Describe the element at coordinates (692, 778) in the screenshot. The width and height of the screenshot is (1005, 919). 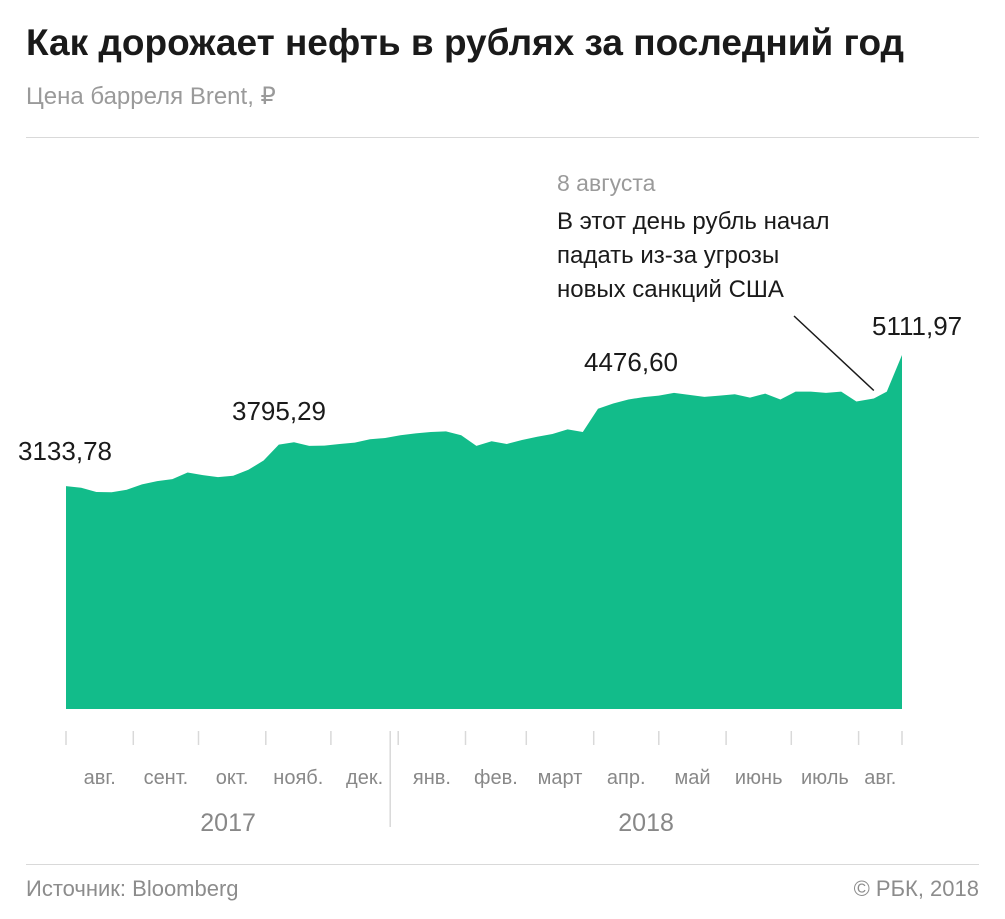
I see `month-label: май` at that location.